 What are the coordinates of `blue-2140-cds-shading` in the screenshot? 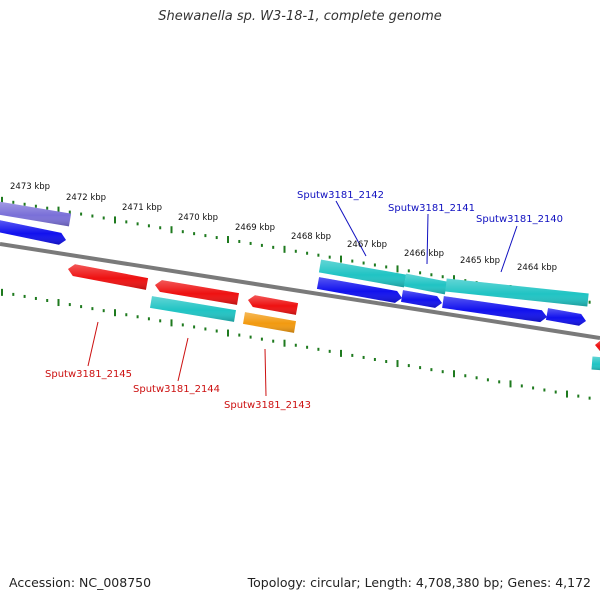 It's located at (494, 309).